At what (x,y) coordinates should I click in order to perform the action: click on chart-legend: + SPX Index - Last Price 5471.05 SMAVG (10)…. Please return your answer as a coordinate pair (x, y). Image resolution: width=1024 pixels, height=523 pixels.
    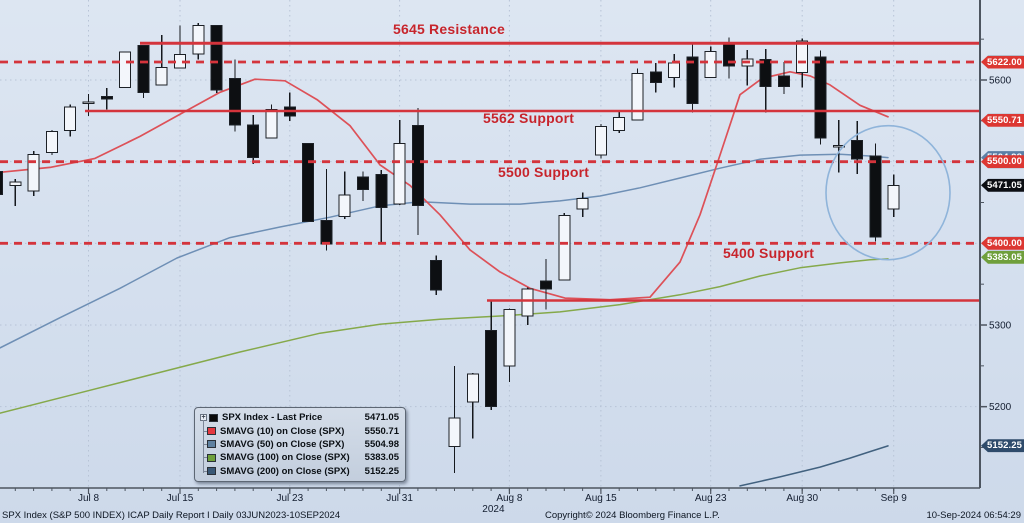
    Looking at the image, I should click on (300, 444).